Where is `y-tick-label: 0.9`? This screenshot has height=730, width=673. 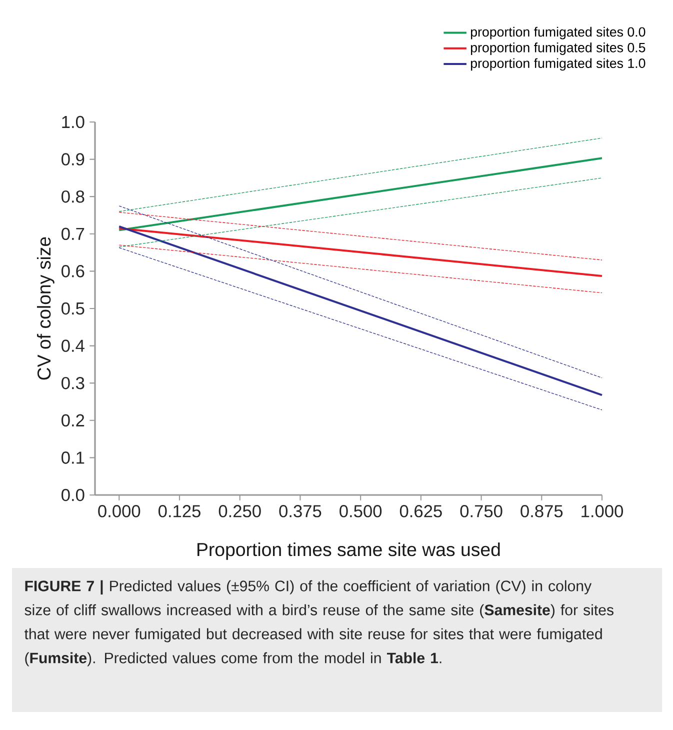 y-tick-label: 0.9 is located at coordinates (73, 159).